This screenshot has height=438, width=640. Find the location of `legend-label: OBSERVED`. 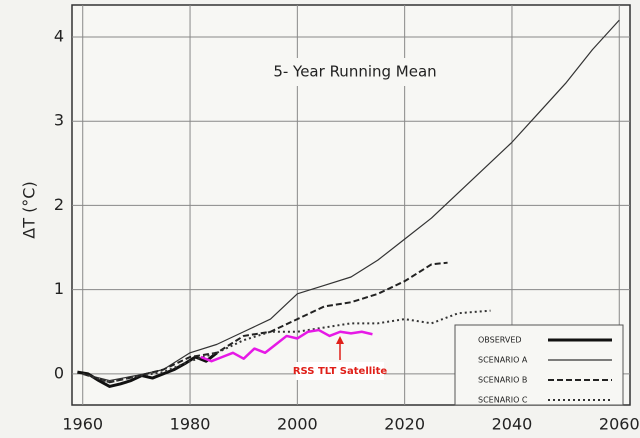

legend-label: OBSERVED is located at coordinates (500, 340).